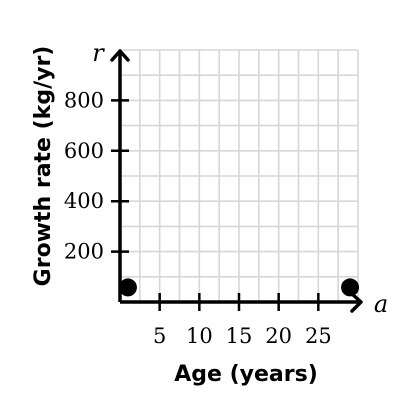  I want to click on x-axis-title: Age (years), so click(246, 374).